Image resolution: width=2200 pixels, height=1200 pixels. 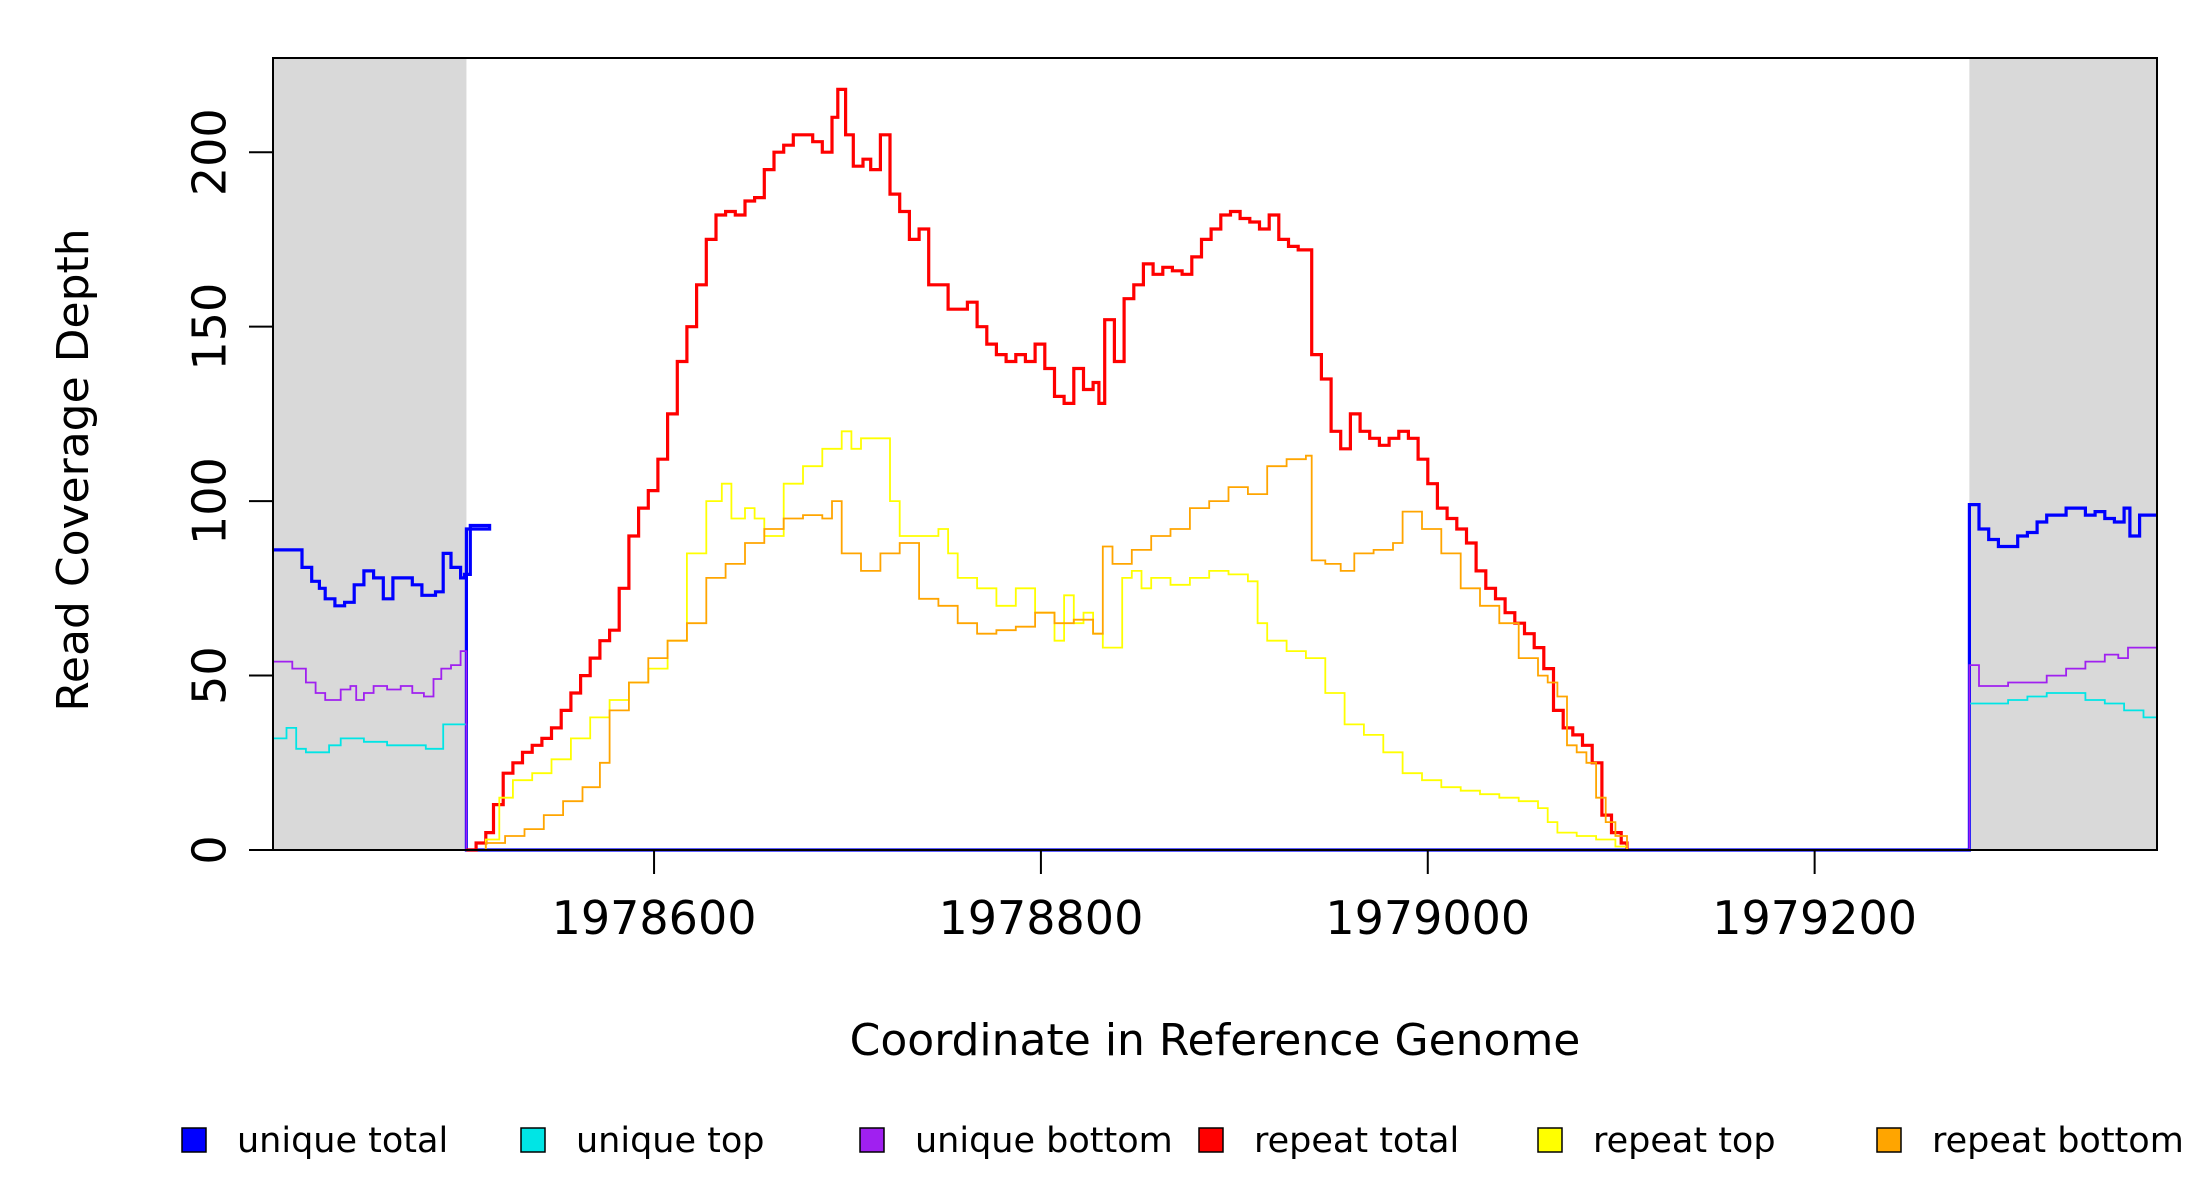 What do you see at coordinates (1684, 1141) in the screenshot?
I see `legend-label-repeat-top: repeat top` at bounding box center [1684, 1141].